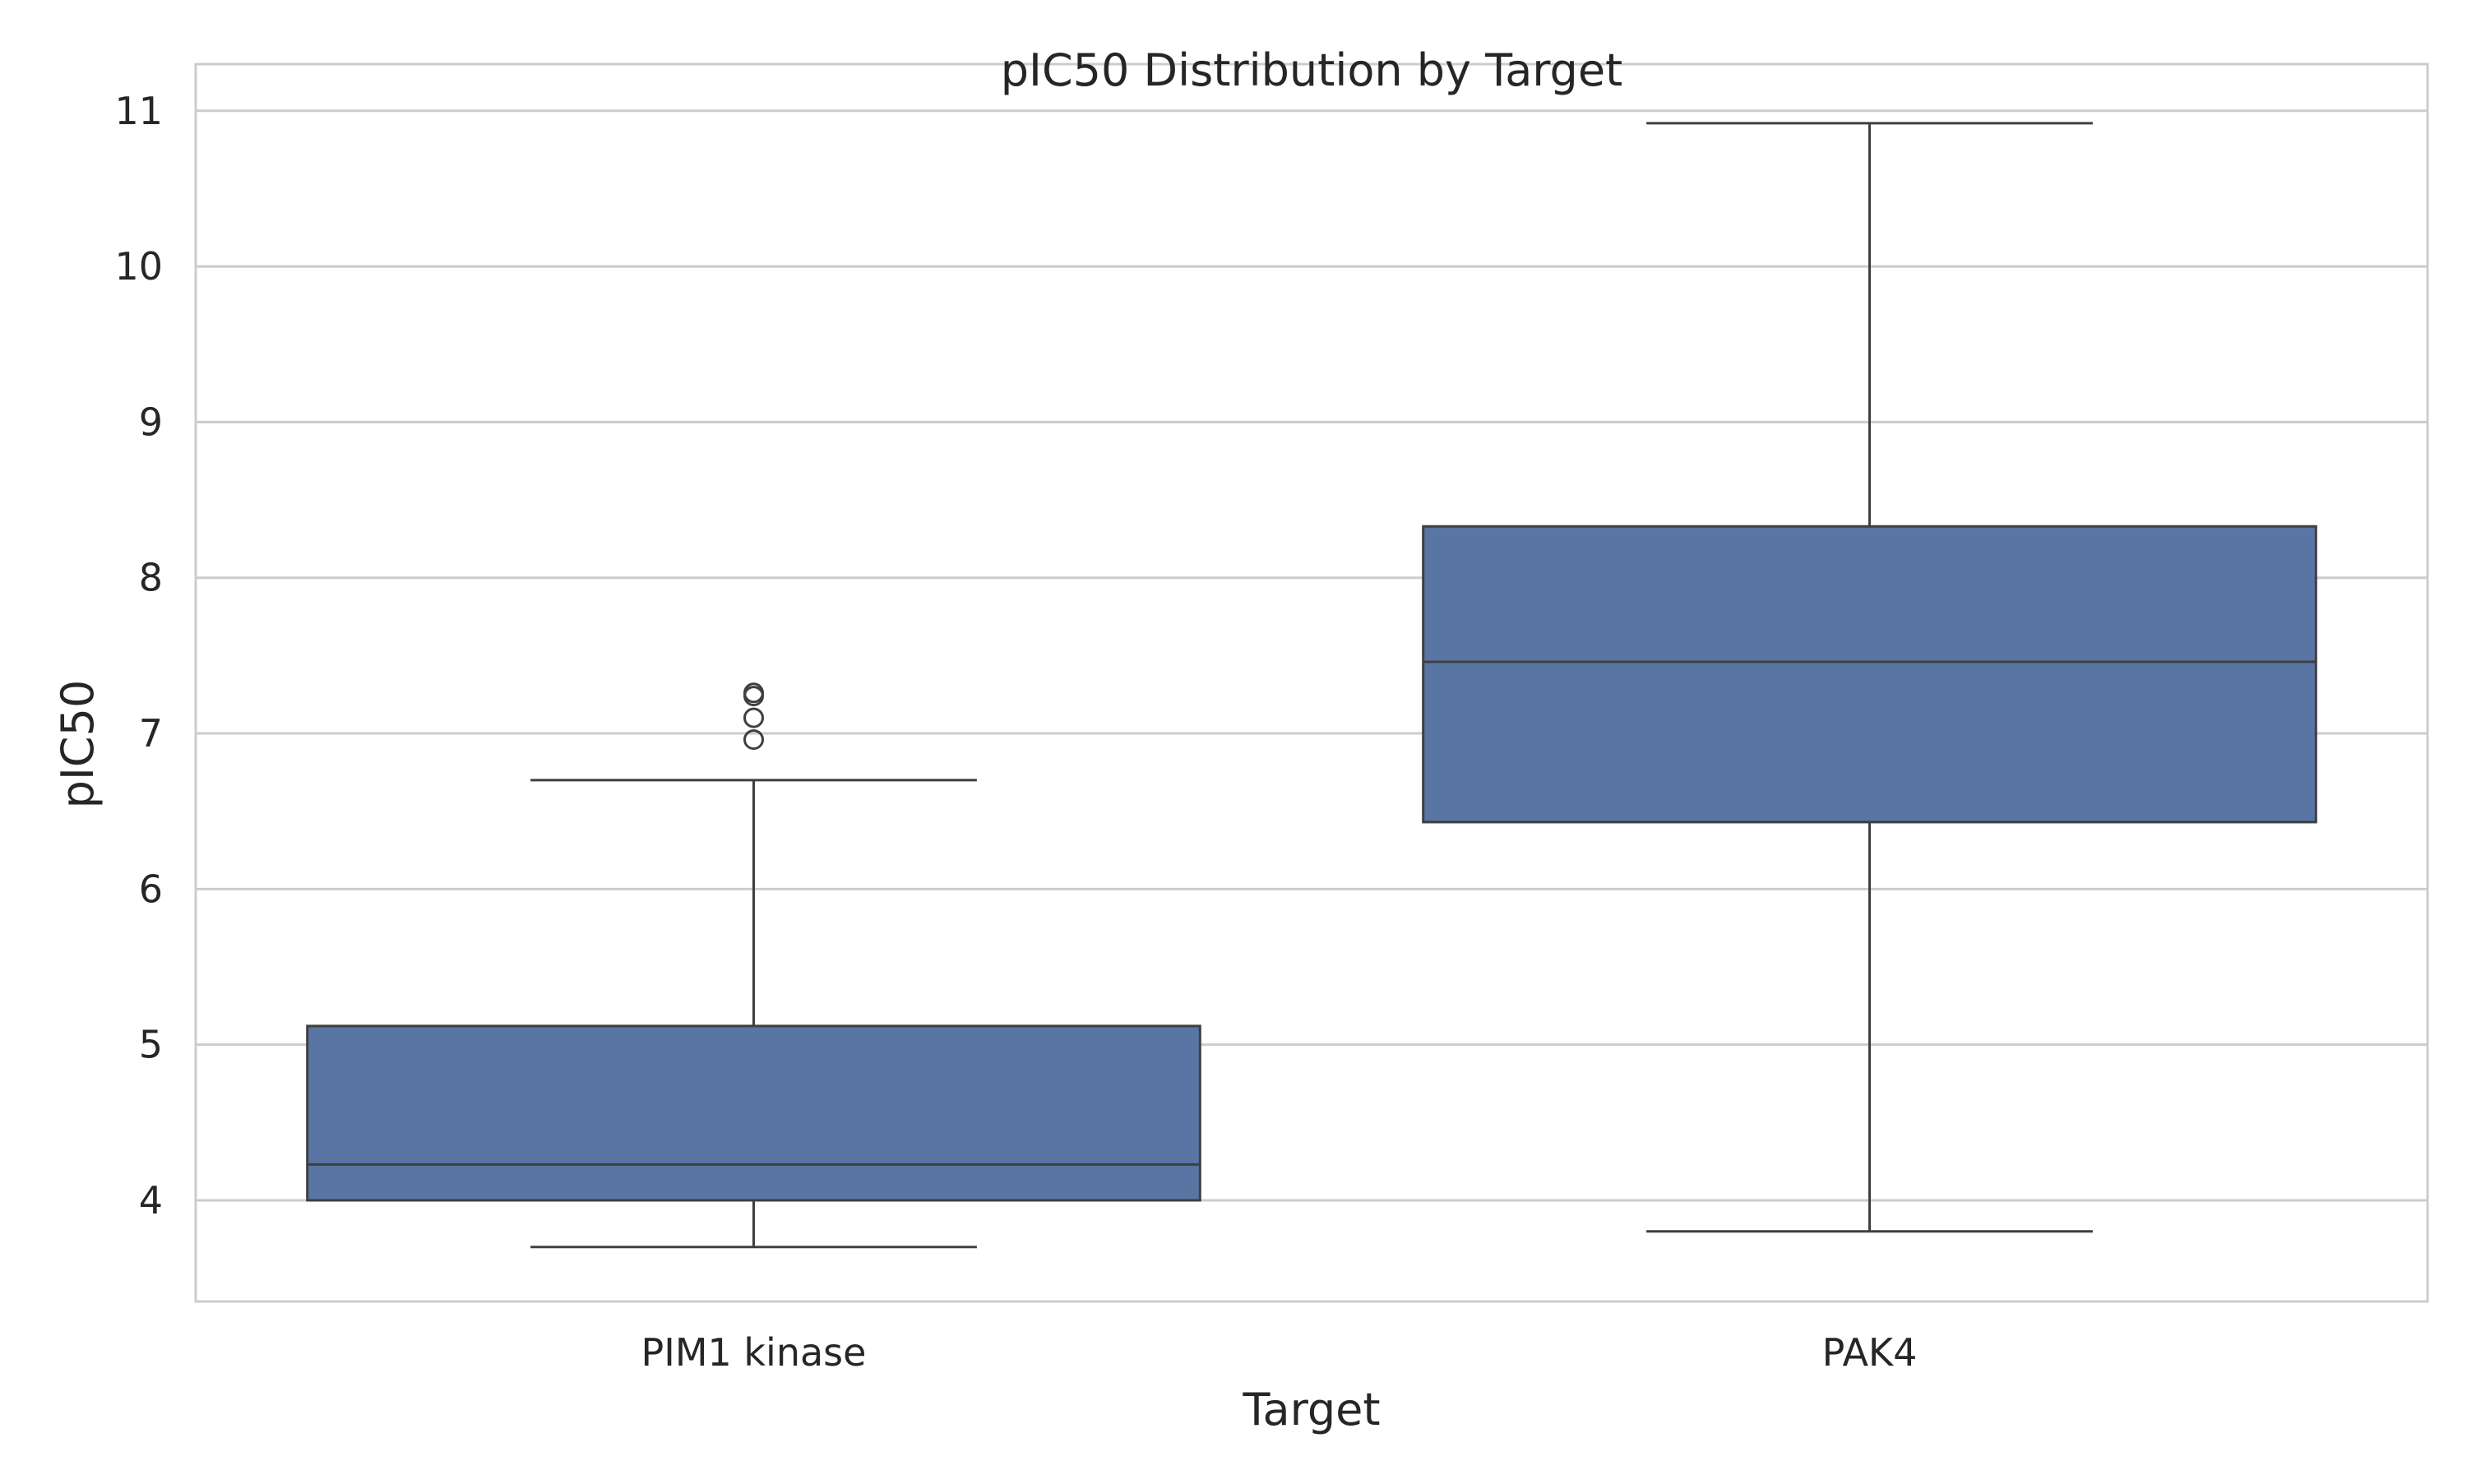 The image size is (2467, 1484). I want to click on box-group, so click(753, 965).